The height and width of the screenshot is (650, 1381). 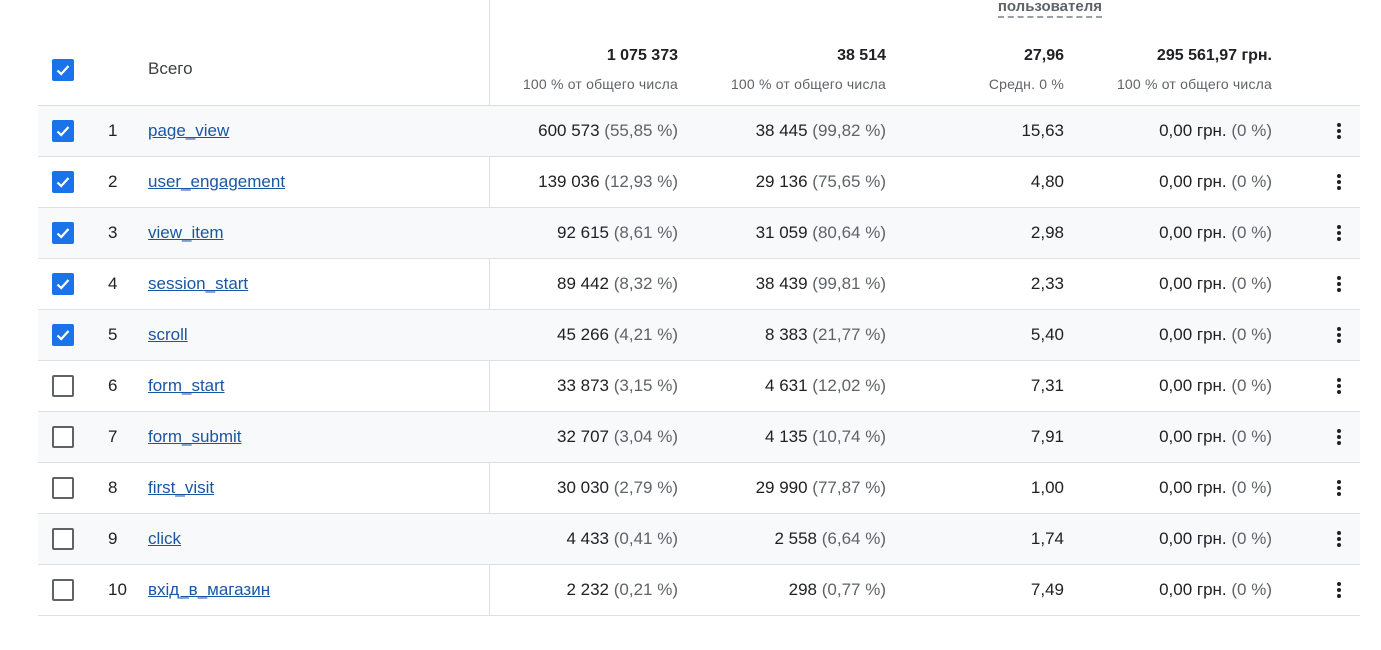 I want to click on event-count-percent: (8,32 %), so click(x=645, y=283).